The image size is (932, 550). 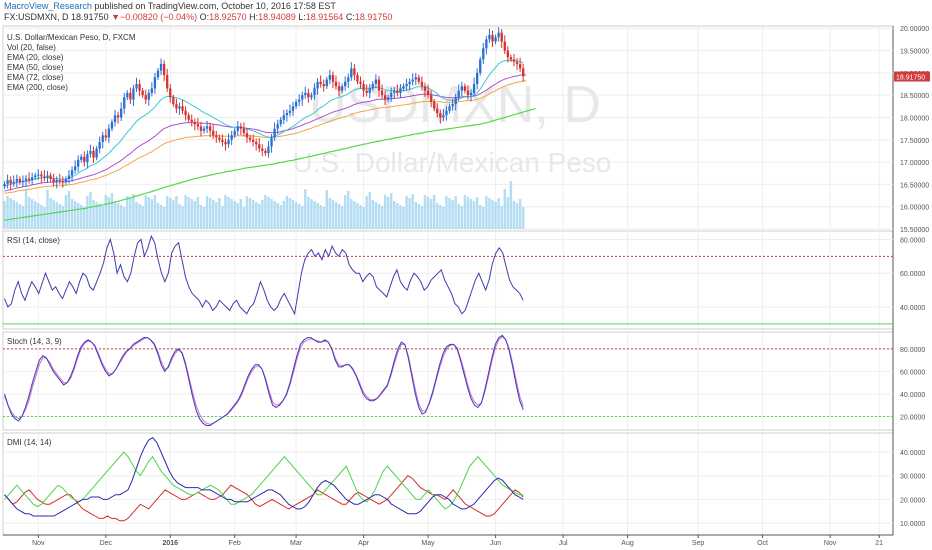 What do you see at coordinates (264, 480) in the screenshot?
I see `dmi-plus-line` at bounding box center [264, 480].